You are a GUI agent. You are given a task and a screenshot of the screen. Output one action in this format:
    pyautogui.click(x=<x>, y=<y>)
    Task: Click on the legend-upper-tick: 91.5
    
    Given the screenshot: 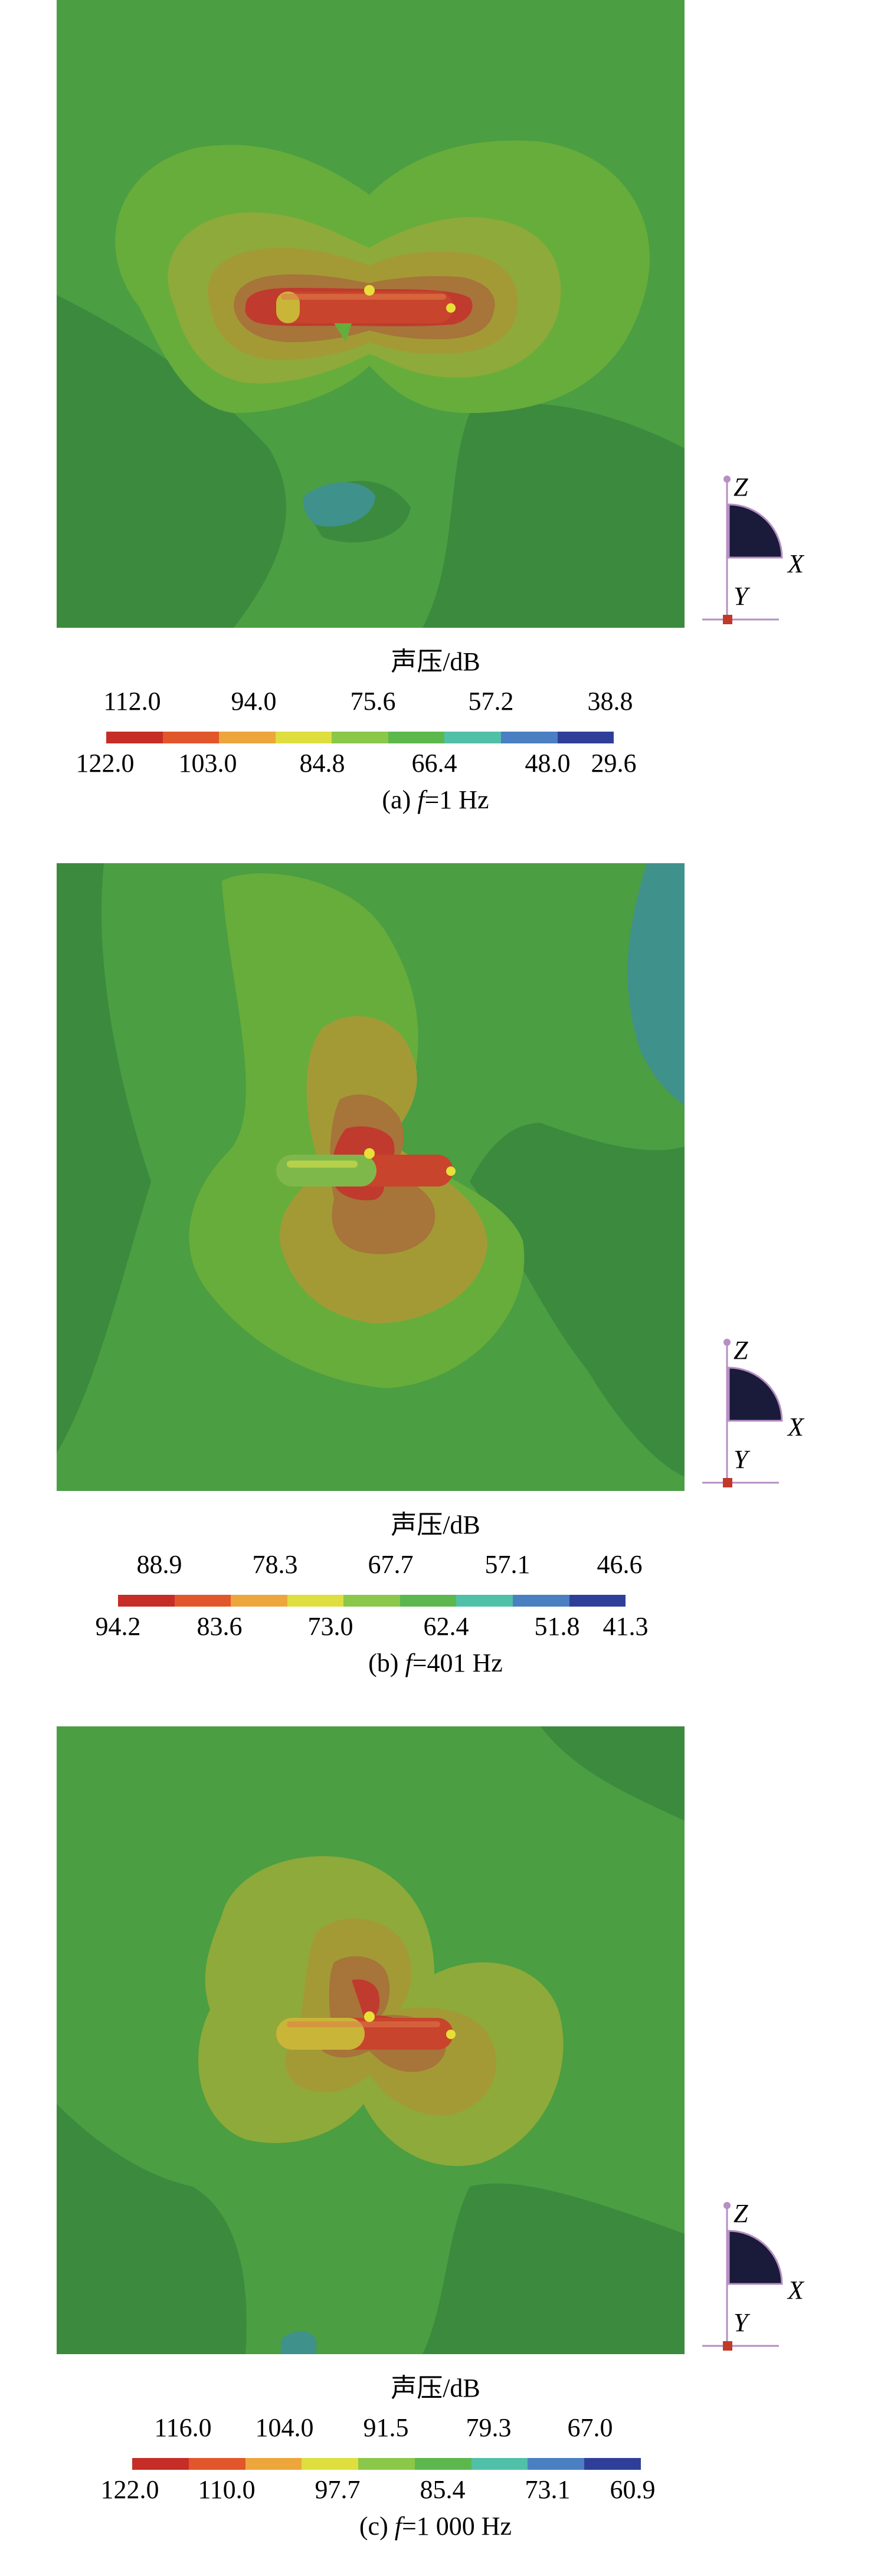 What is the action you would take?
    pyautogui.click(x=386, y=2427)
    